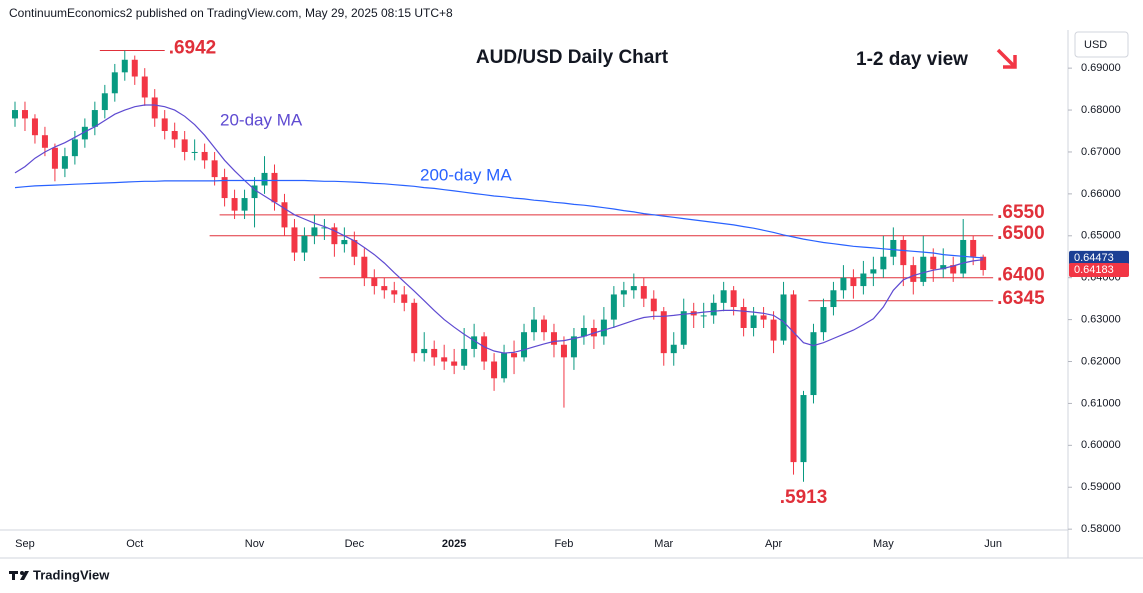 This screenshot has width=1143, height=593. I want to click on y-tick-label: 0.67000, so click(1101, 152).